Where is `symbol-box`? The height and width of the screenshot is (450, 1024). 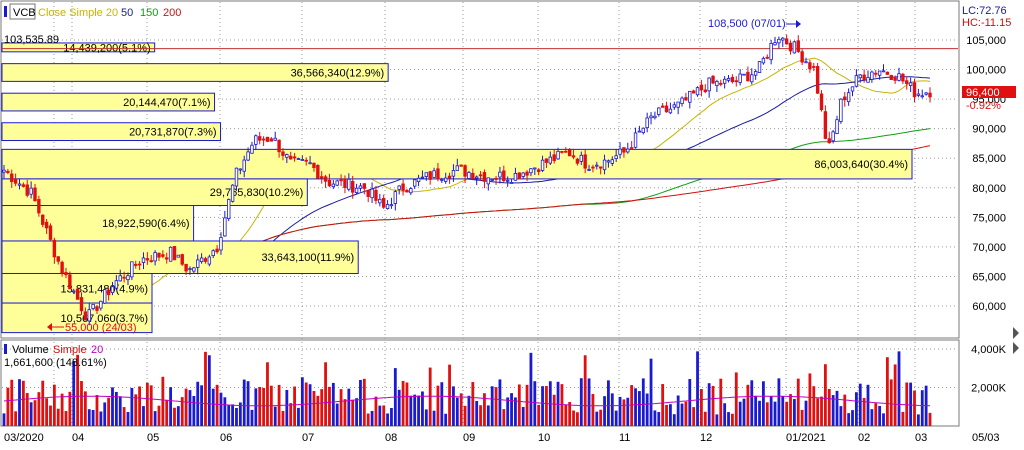 symbol-box is located at coordinates (22, 11).